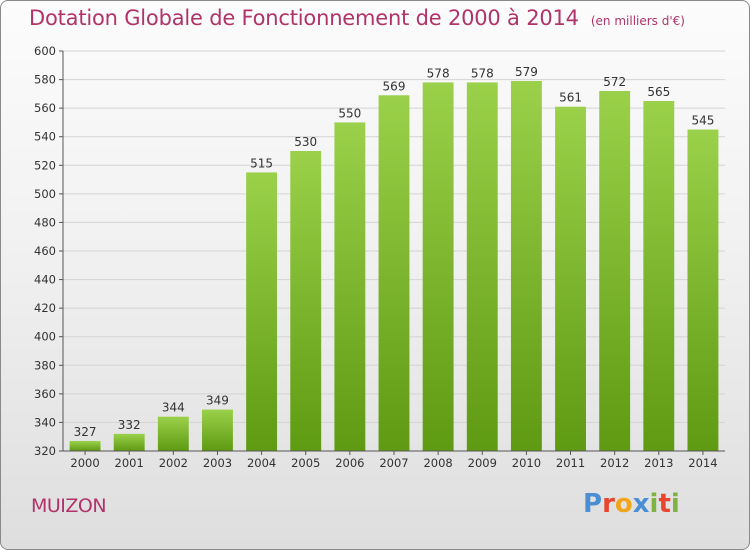  I want to click on x-tick-label: 2002, so click(173, 463).